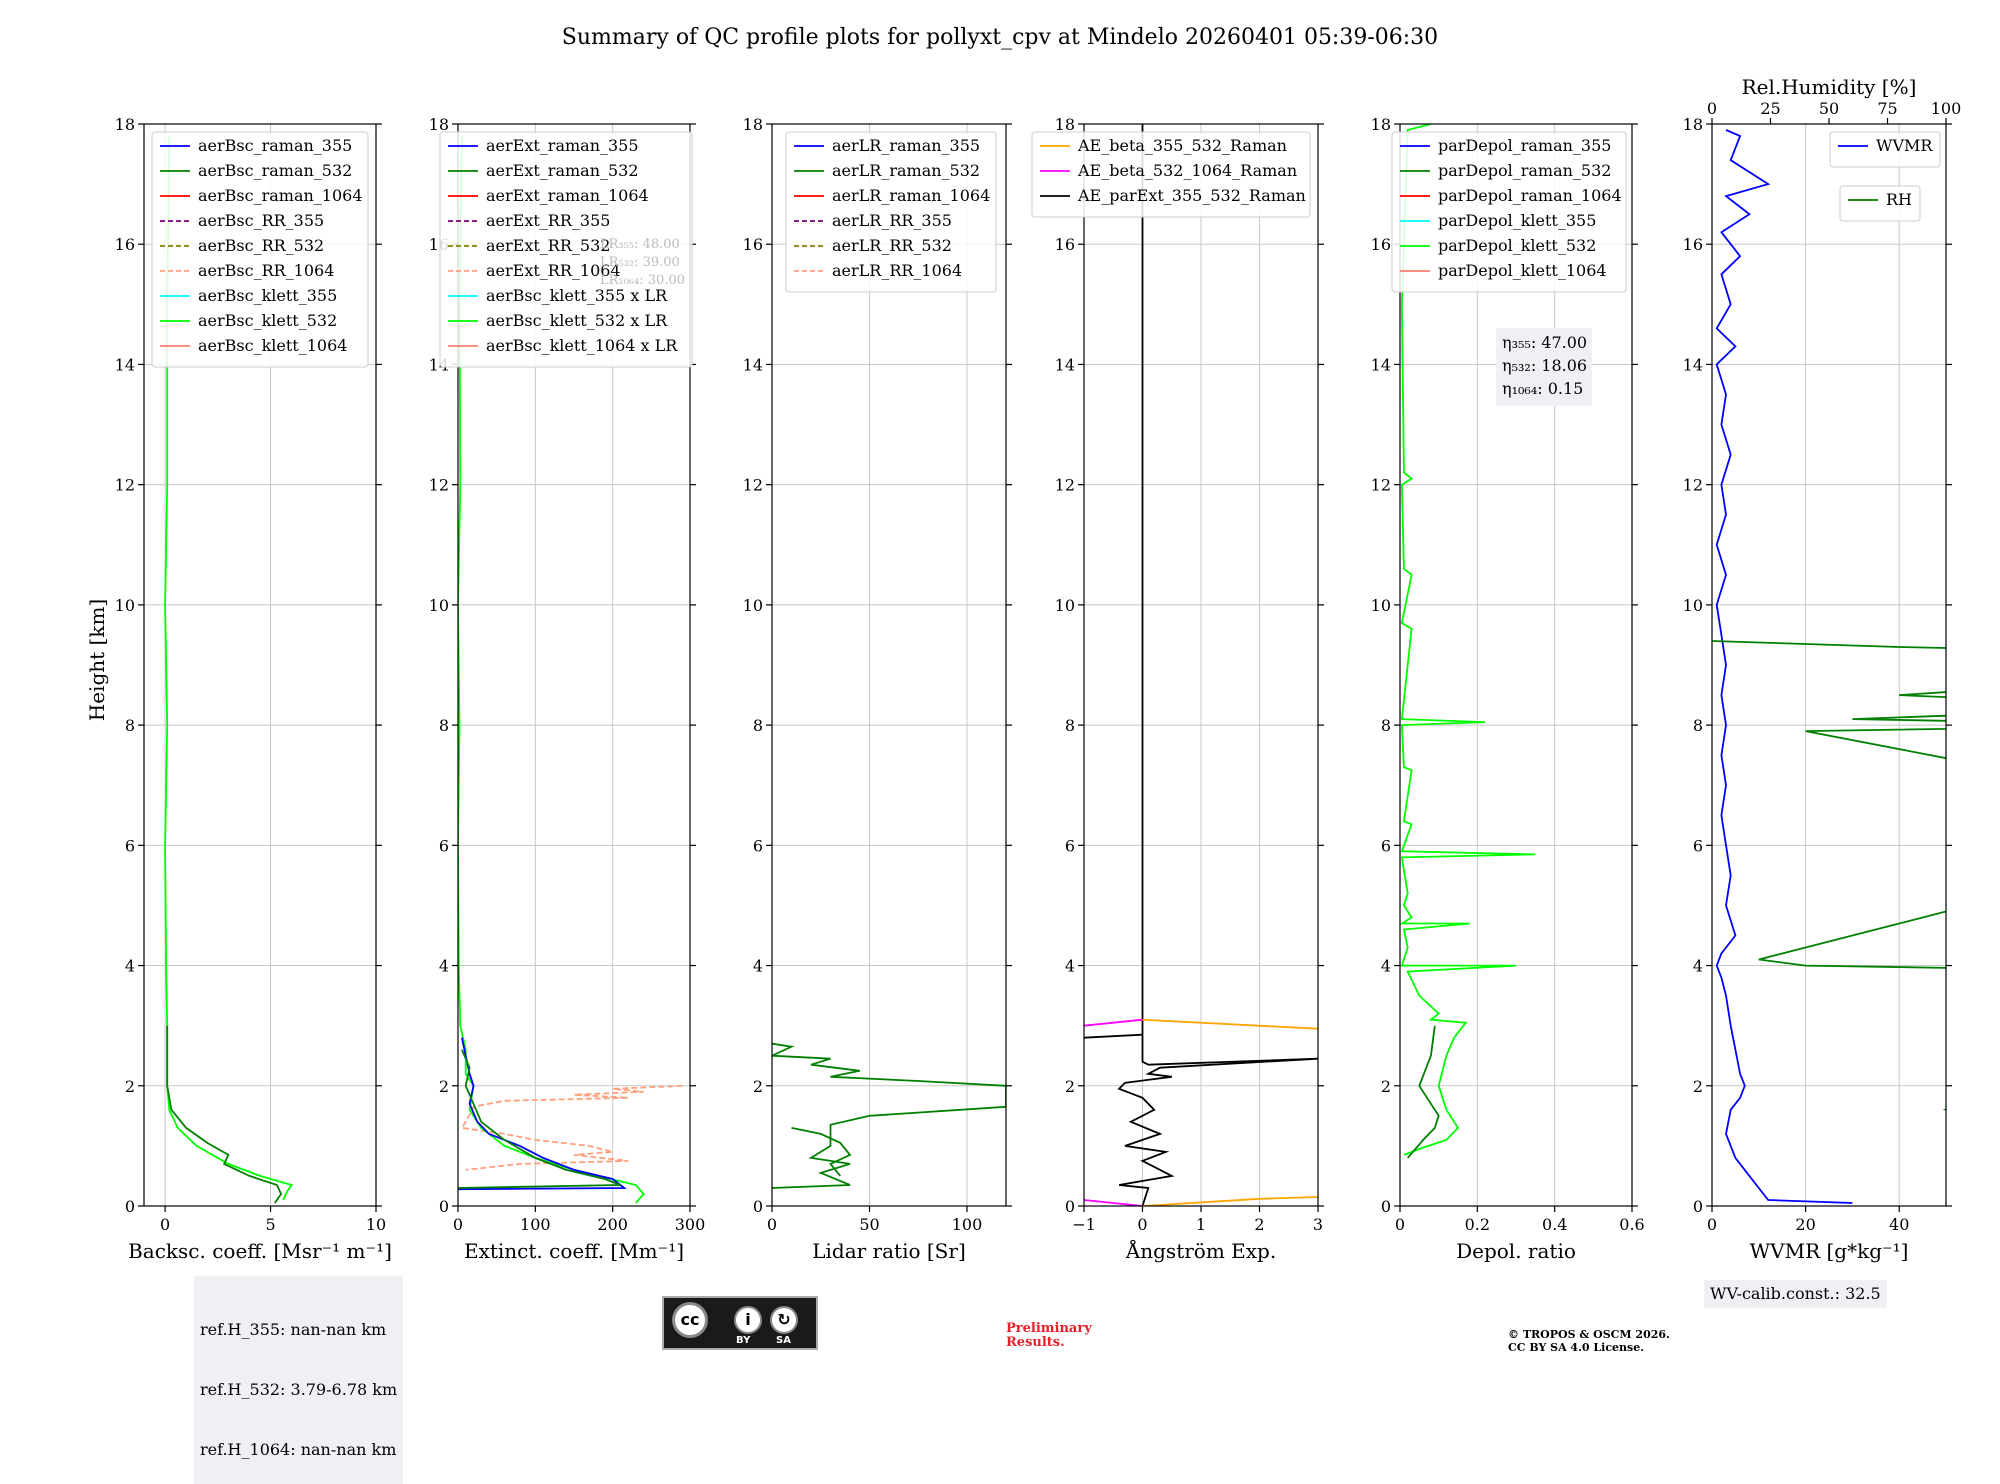  Describe the element at coordinates (1712, 1224) in the screenshot. I see `xtick-label-wv: 0` at that location.